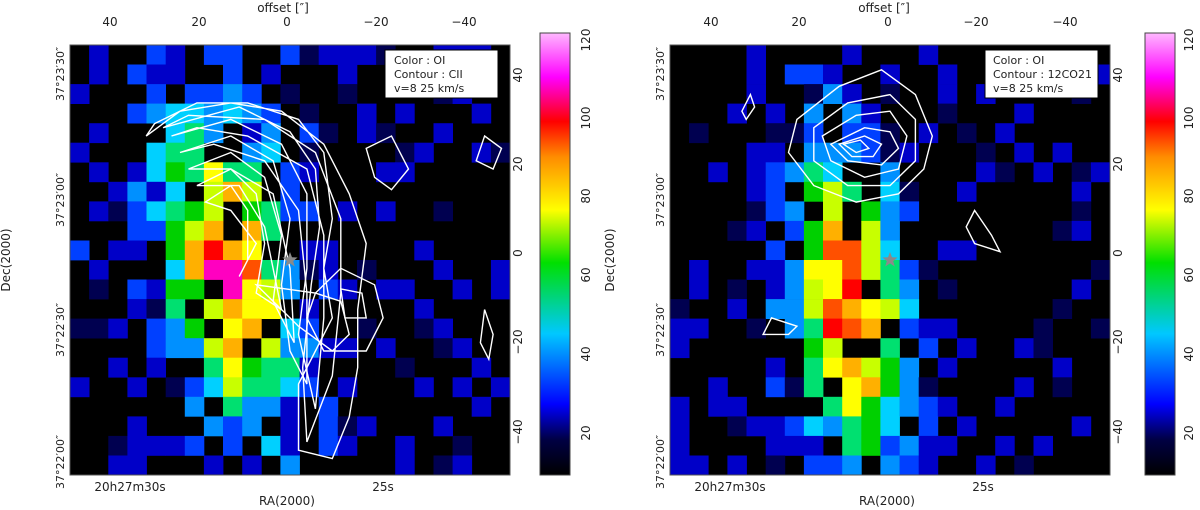 This screenshot has height=510, width=1200. Describe the element at coordinates (60, 200) in the screenshot. I see `left-dec-tick: 37°23′00″` at that location.